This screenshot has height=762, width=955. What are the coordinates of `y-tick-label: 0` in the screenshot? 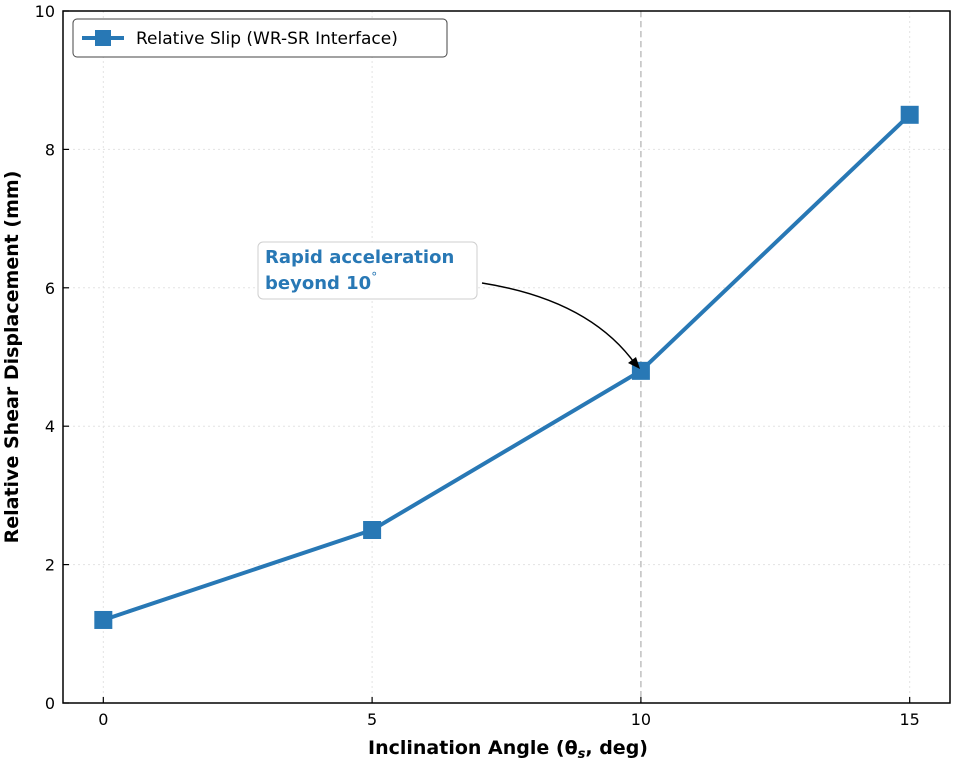 It's located at (50, 703).